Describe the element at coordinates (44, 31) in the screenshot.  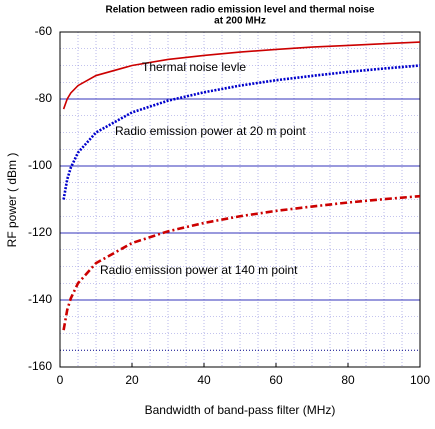
I see `y-tick-label: -60` at that location.